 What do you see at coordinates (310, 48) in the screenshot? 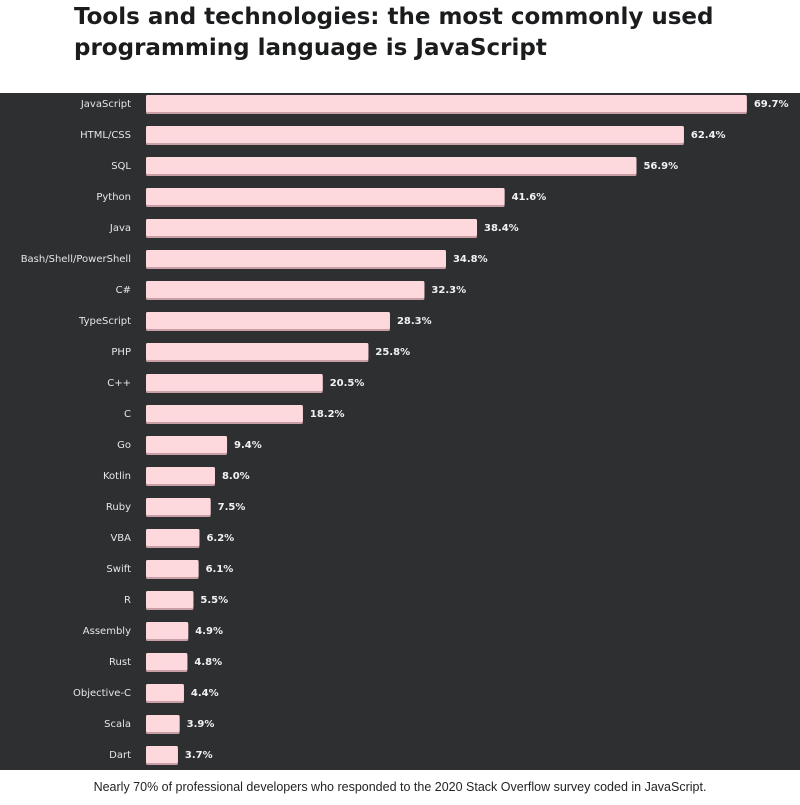
I see `chart-title-line-2: programming language is JavaScript` at bounding box center [310, 48].